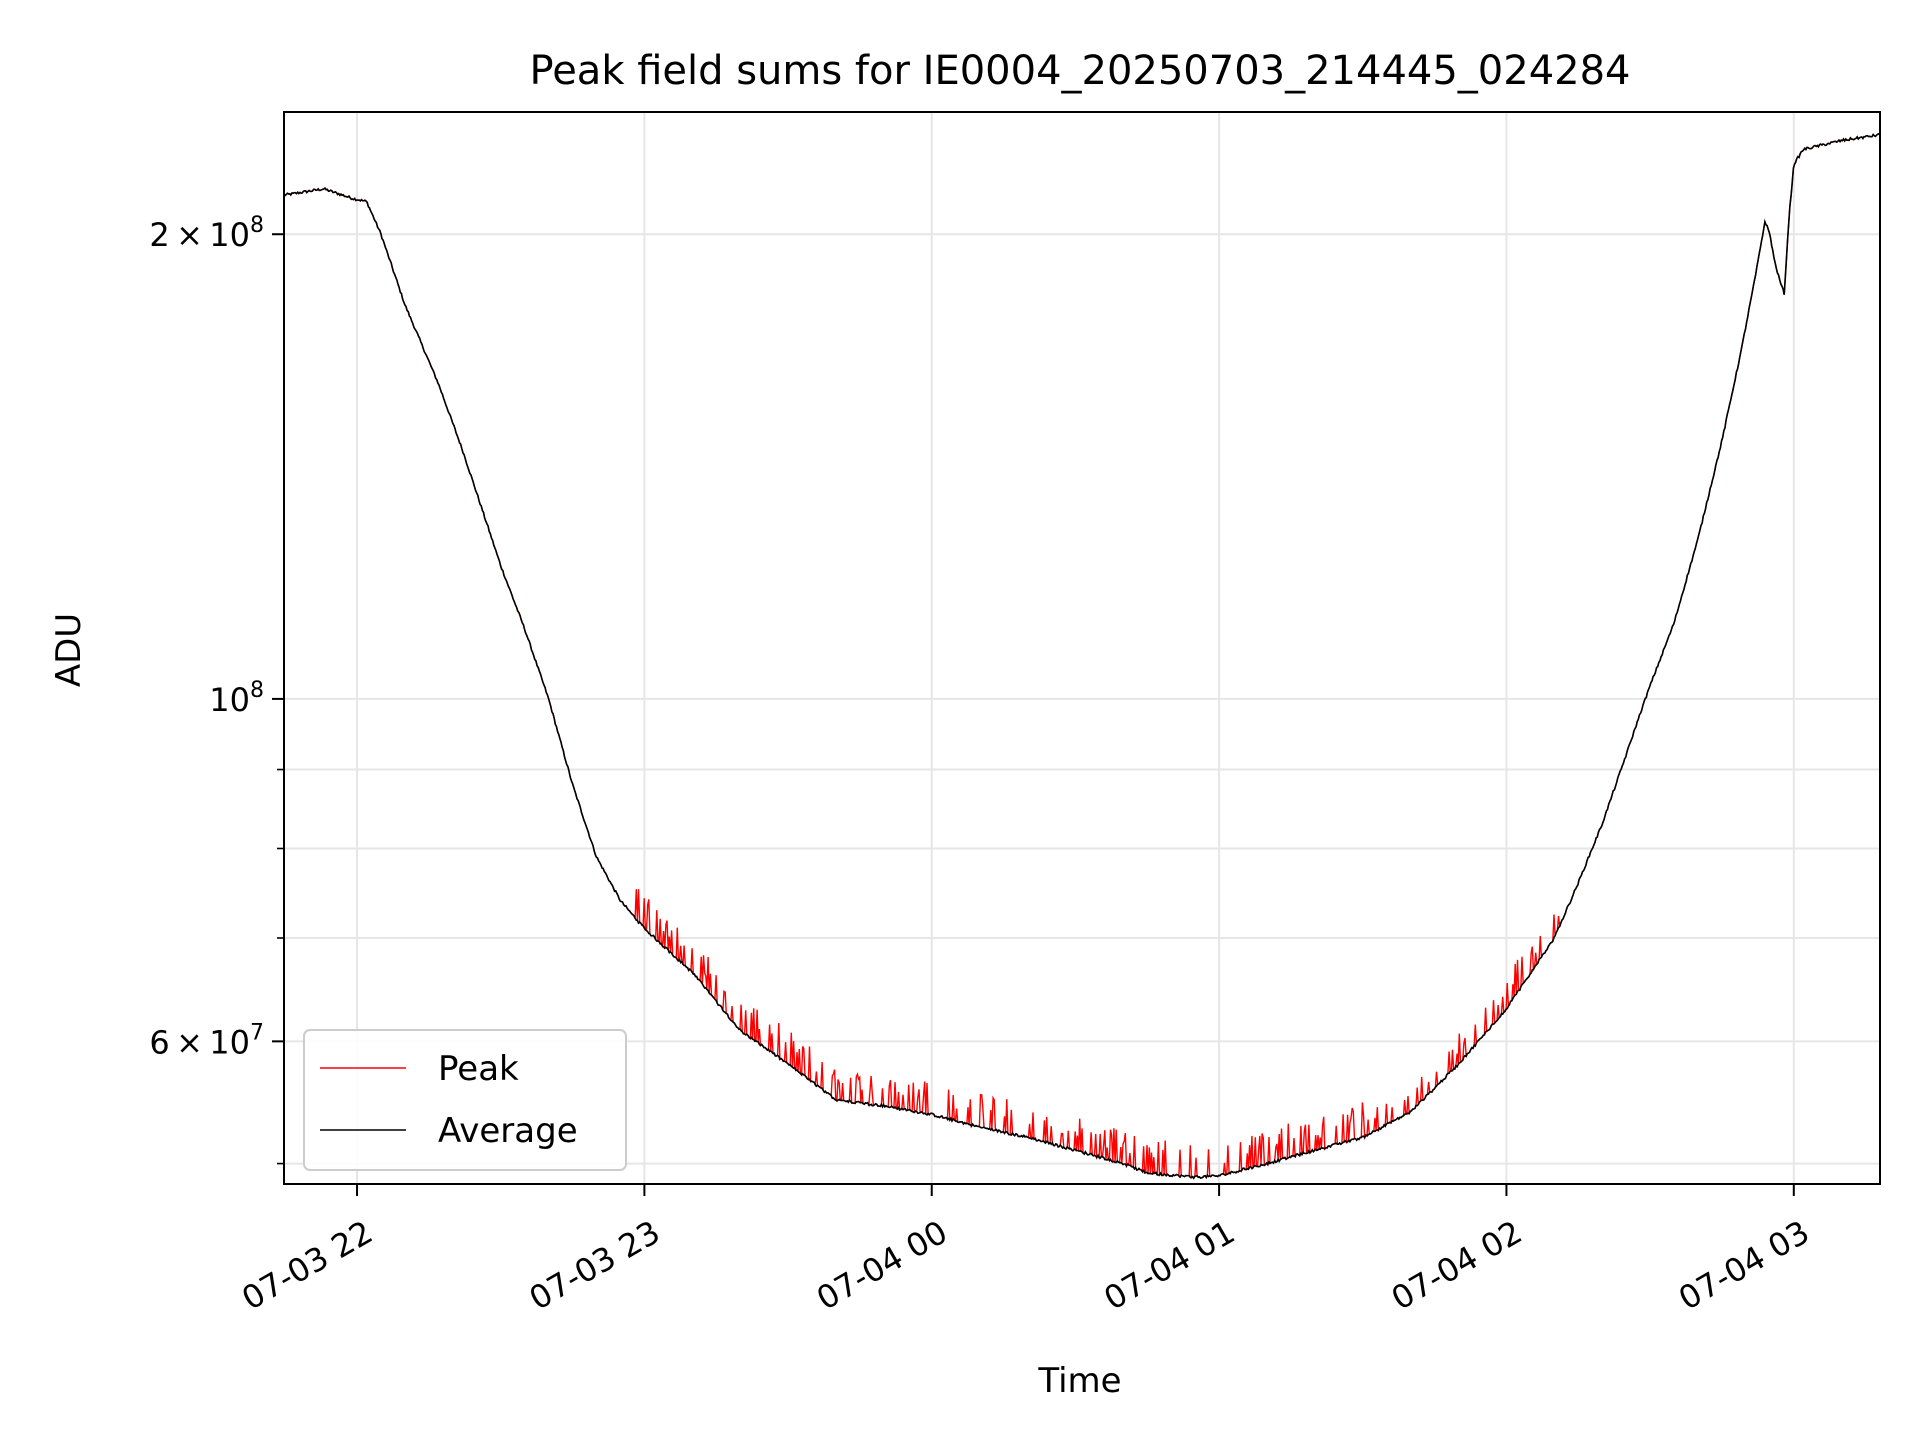 The image size is (1920, 1440). What do you see at coordinates (69, 650) in the screenshot?
I see `y-axis-label: ADU` at bounding box center [69, 650].